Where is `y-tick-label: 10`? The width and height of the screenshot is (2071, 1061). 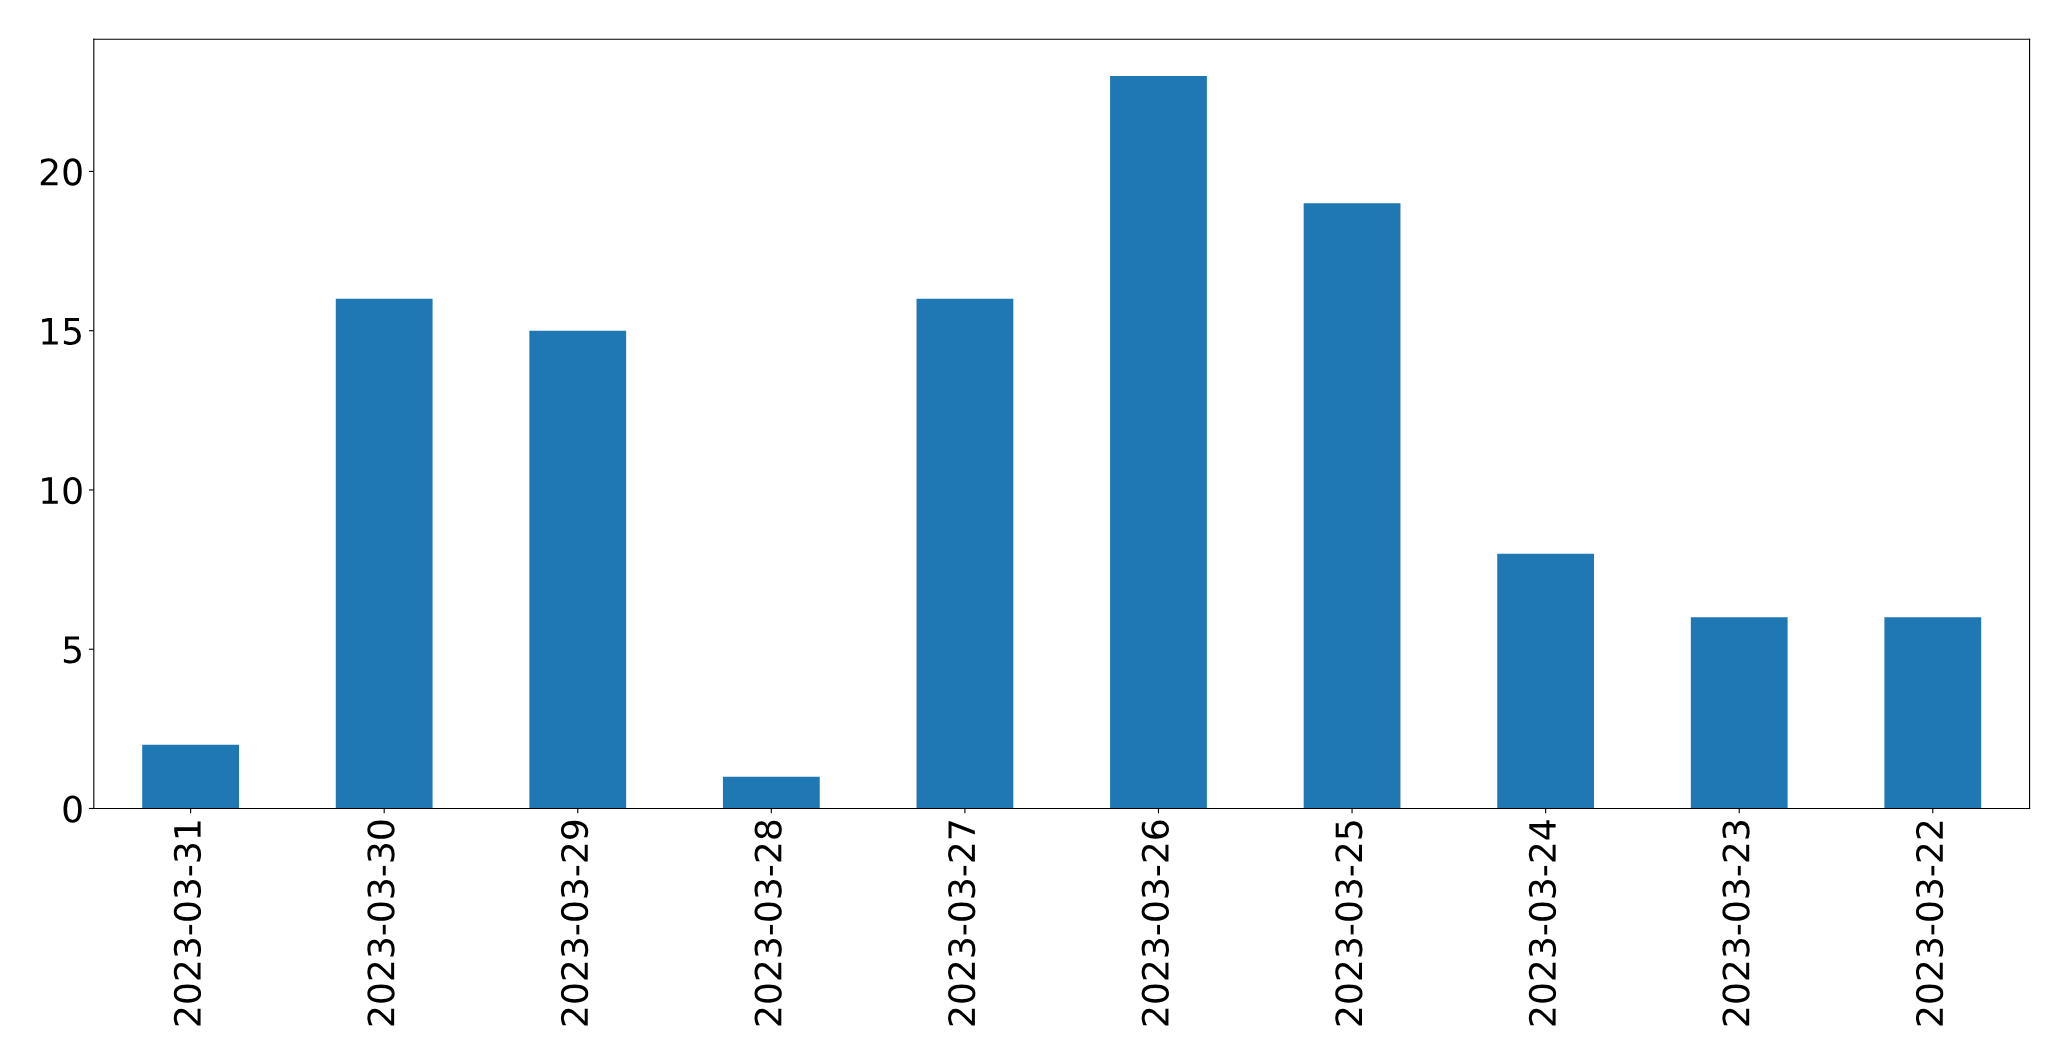
y-tick-label: 10 is located at coordinates (62, 490).